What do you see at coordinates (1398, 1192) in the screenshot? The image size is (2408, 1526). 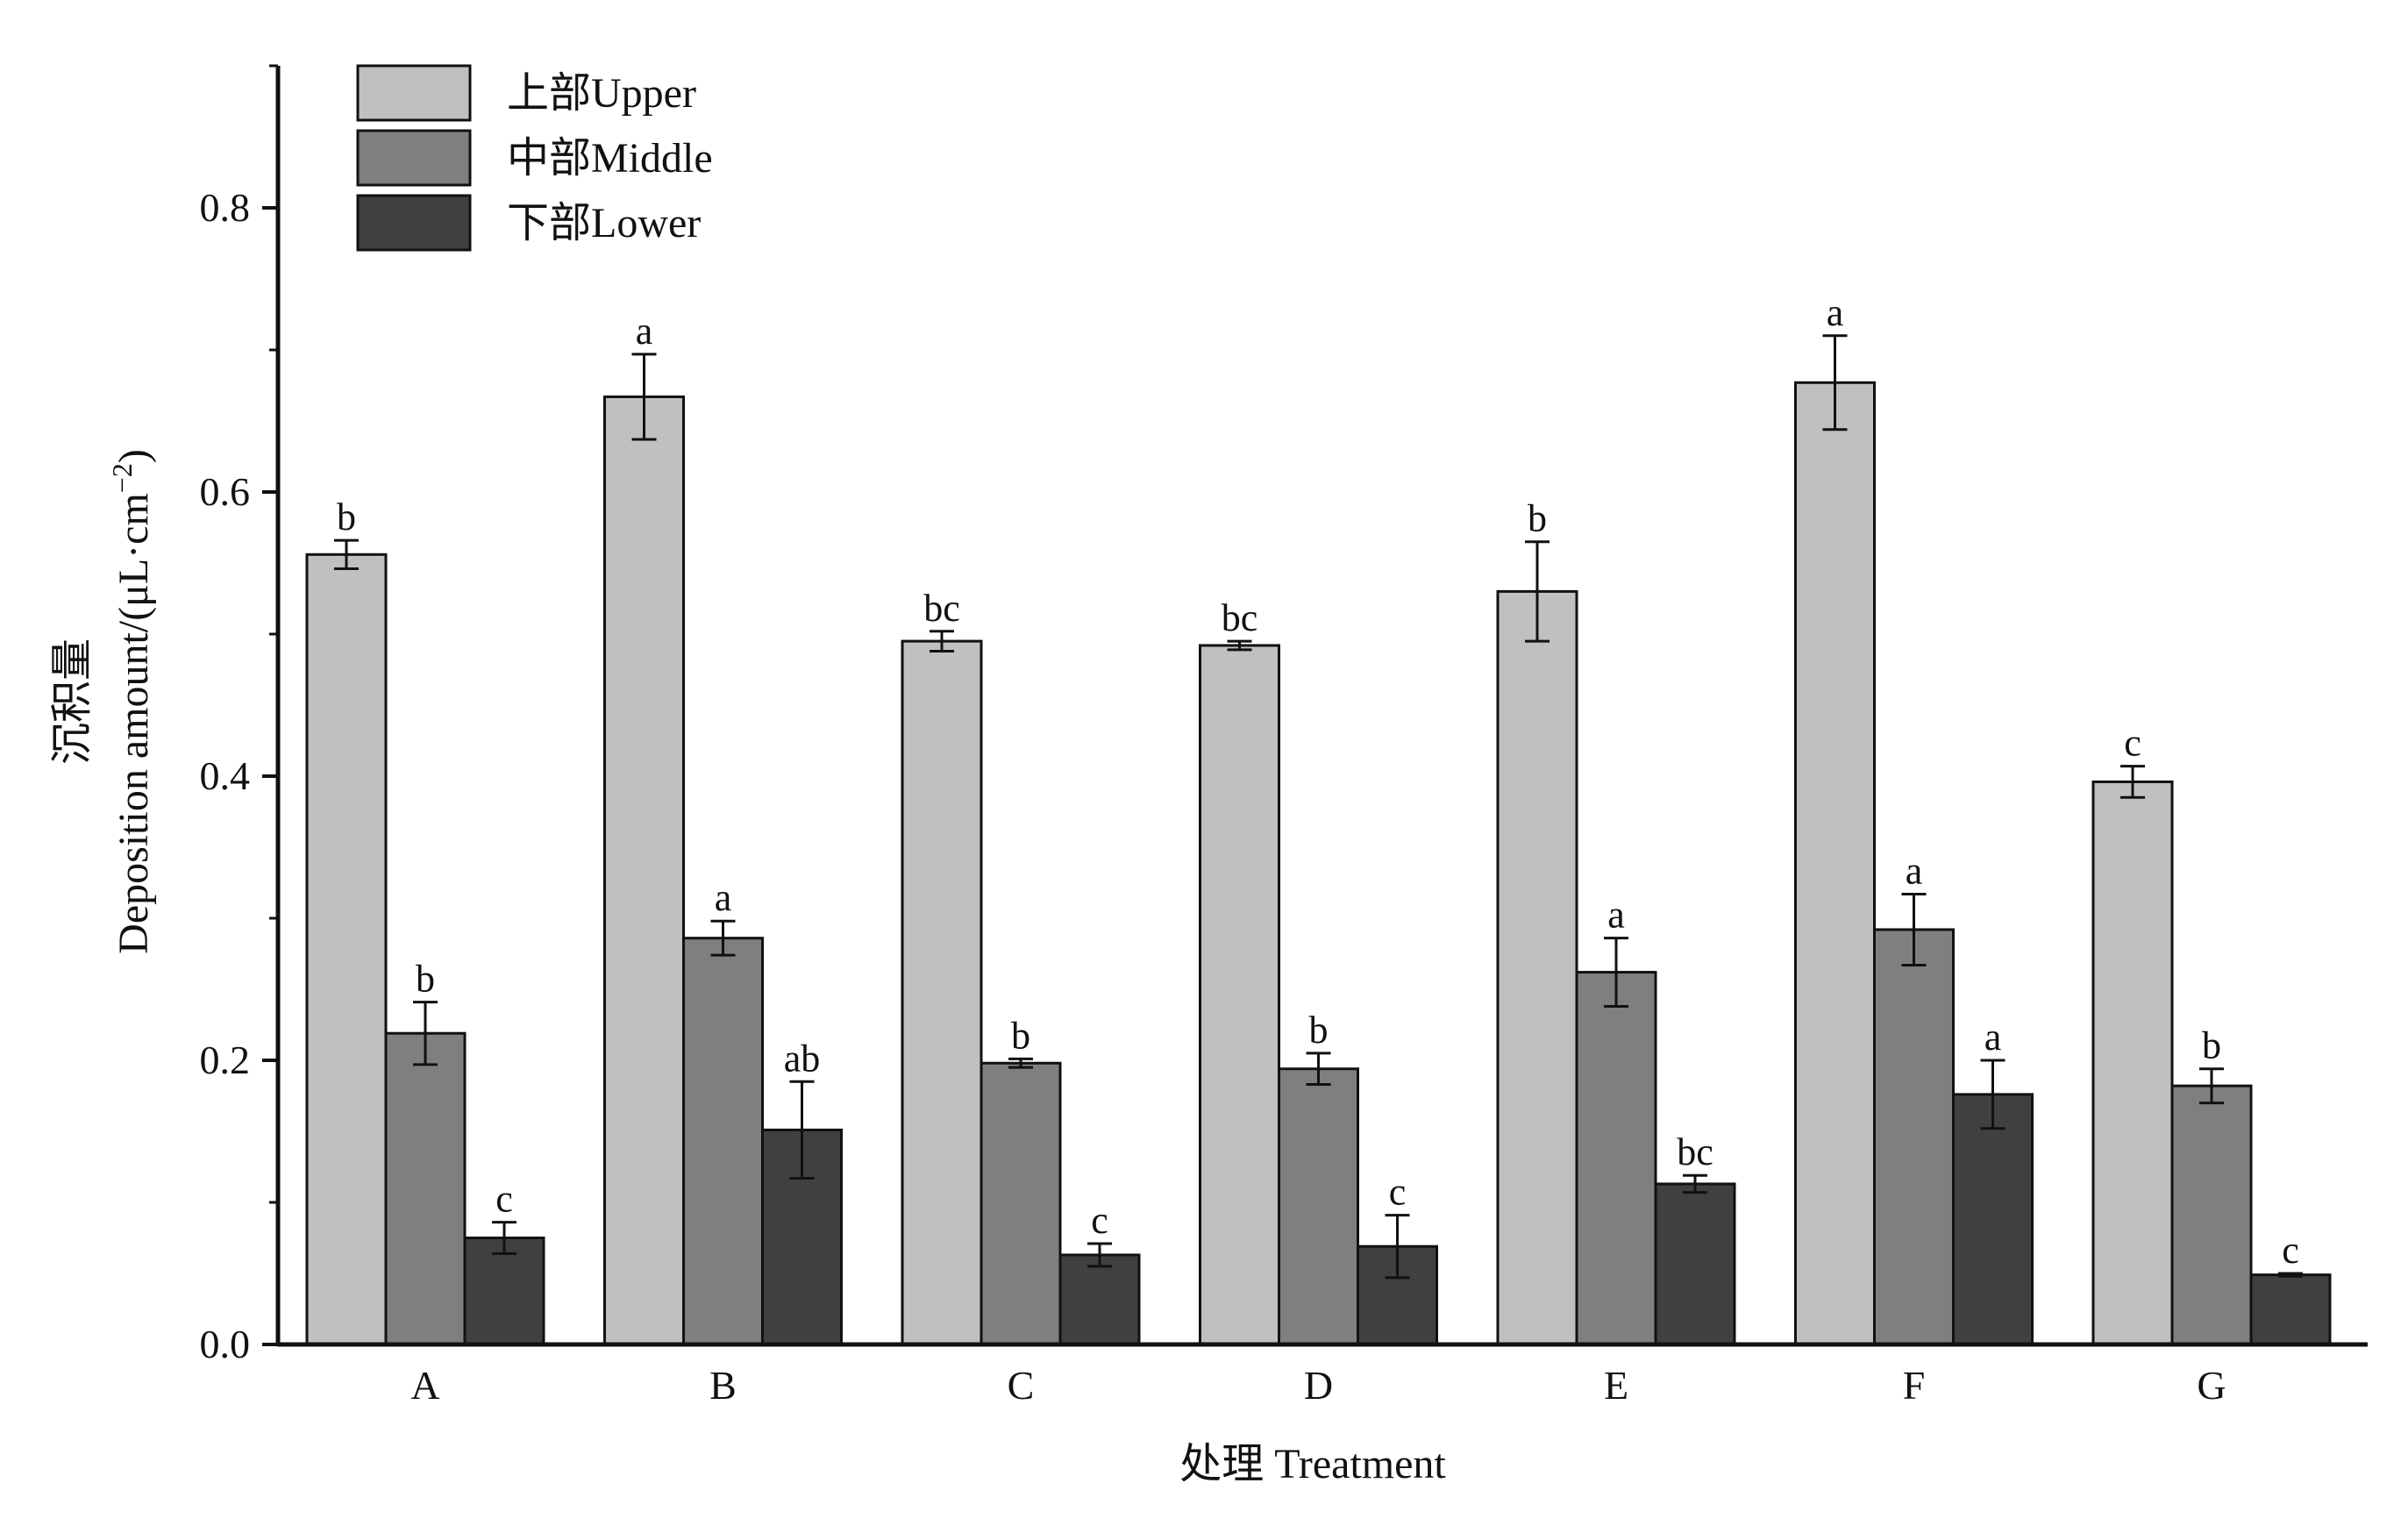 I see `significance-label-D-2: c` at bounding box center [1398, 1192].